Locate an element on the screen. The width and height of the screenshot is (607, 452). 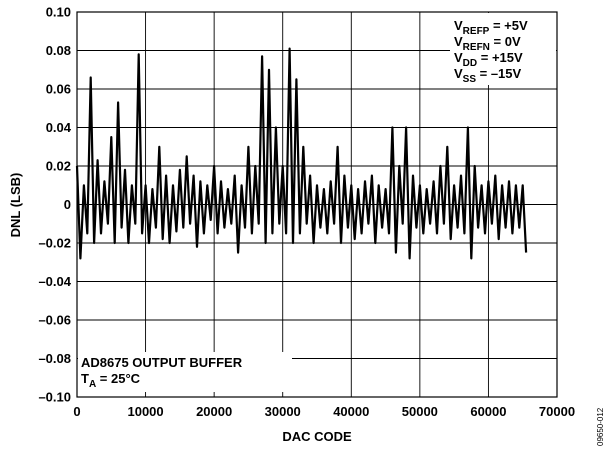
condition-vrefn: VREFN = 0V is located at coordinates (487, 43).